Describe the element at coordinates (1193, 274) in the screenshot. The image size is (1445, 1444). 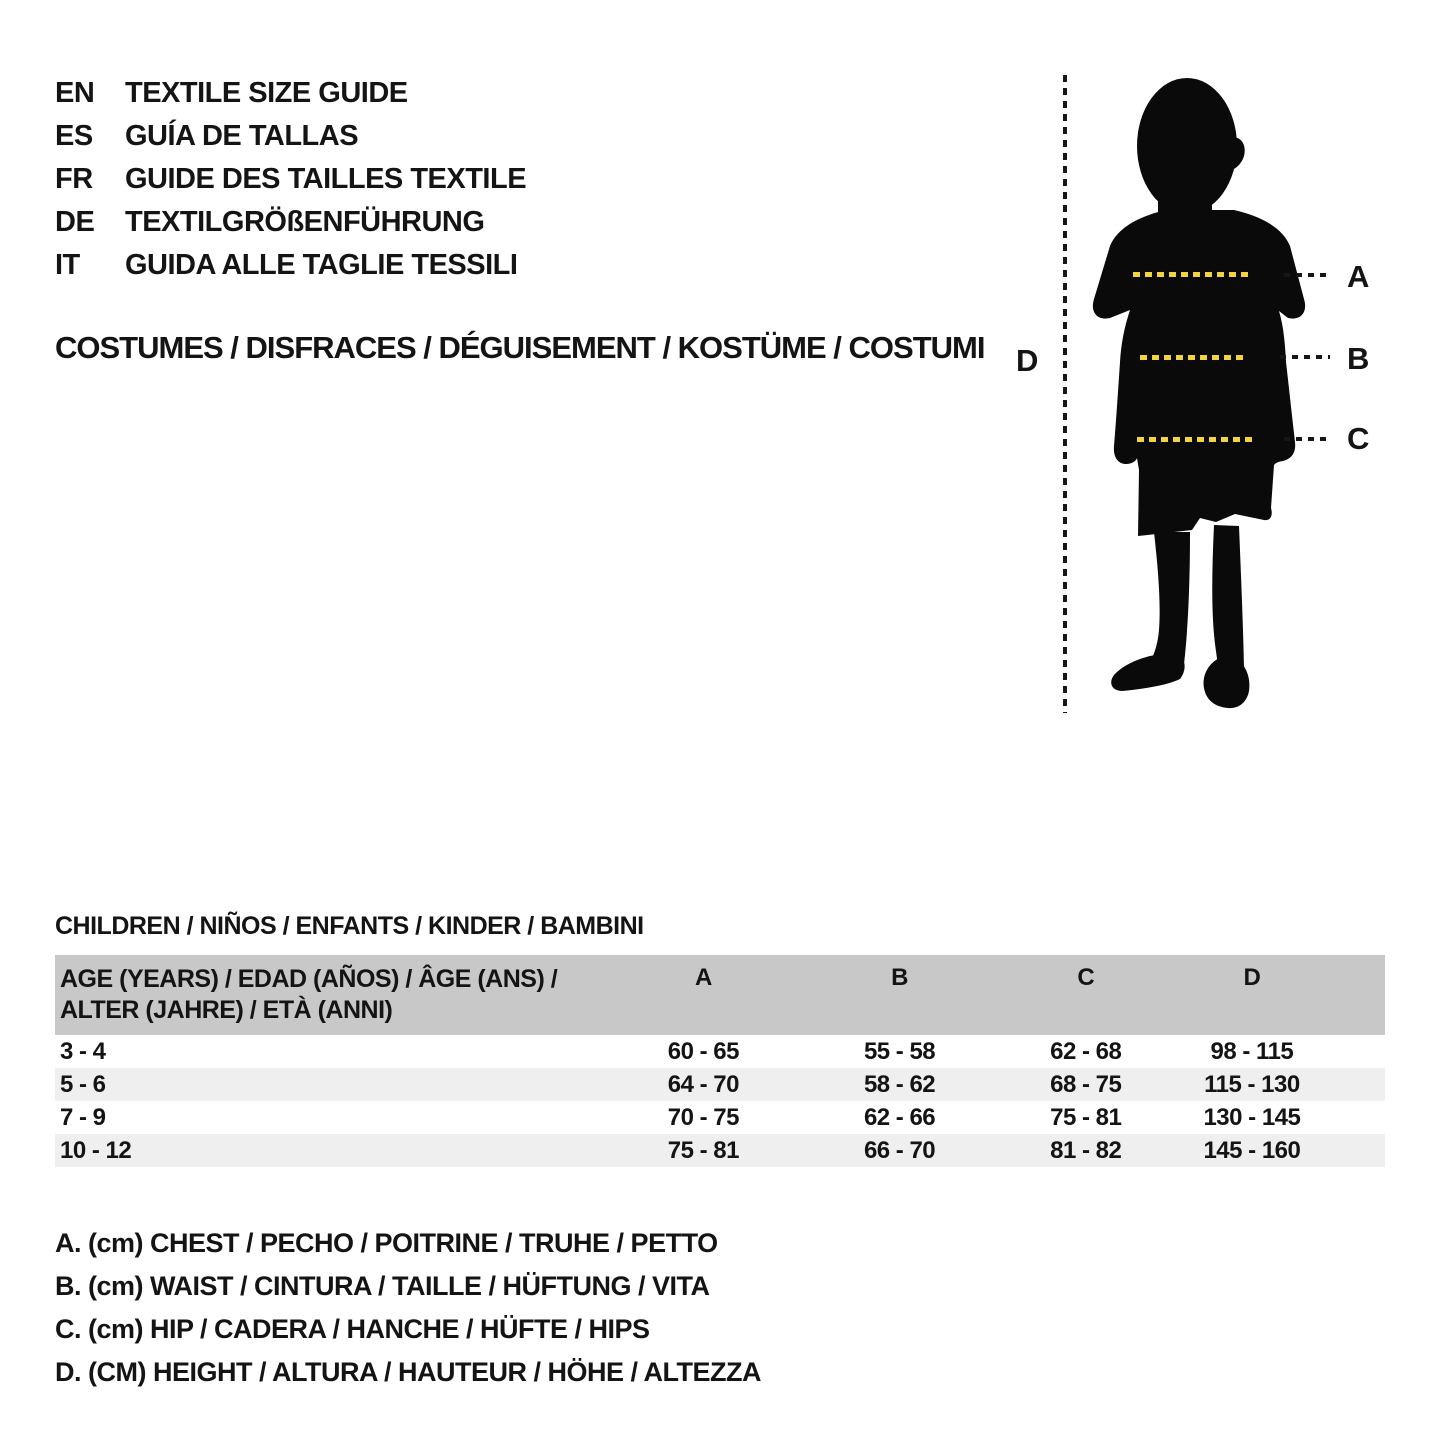
I see `chest-measure-dashes` at that location.